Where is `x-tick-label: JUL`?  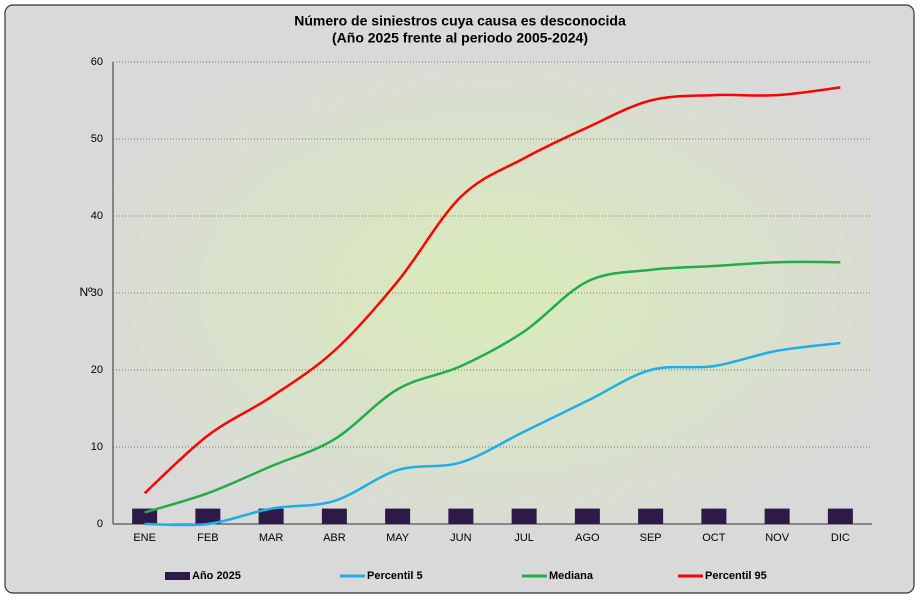
x-tick-label: JUL is located at coordinates (524, 538).